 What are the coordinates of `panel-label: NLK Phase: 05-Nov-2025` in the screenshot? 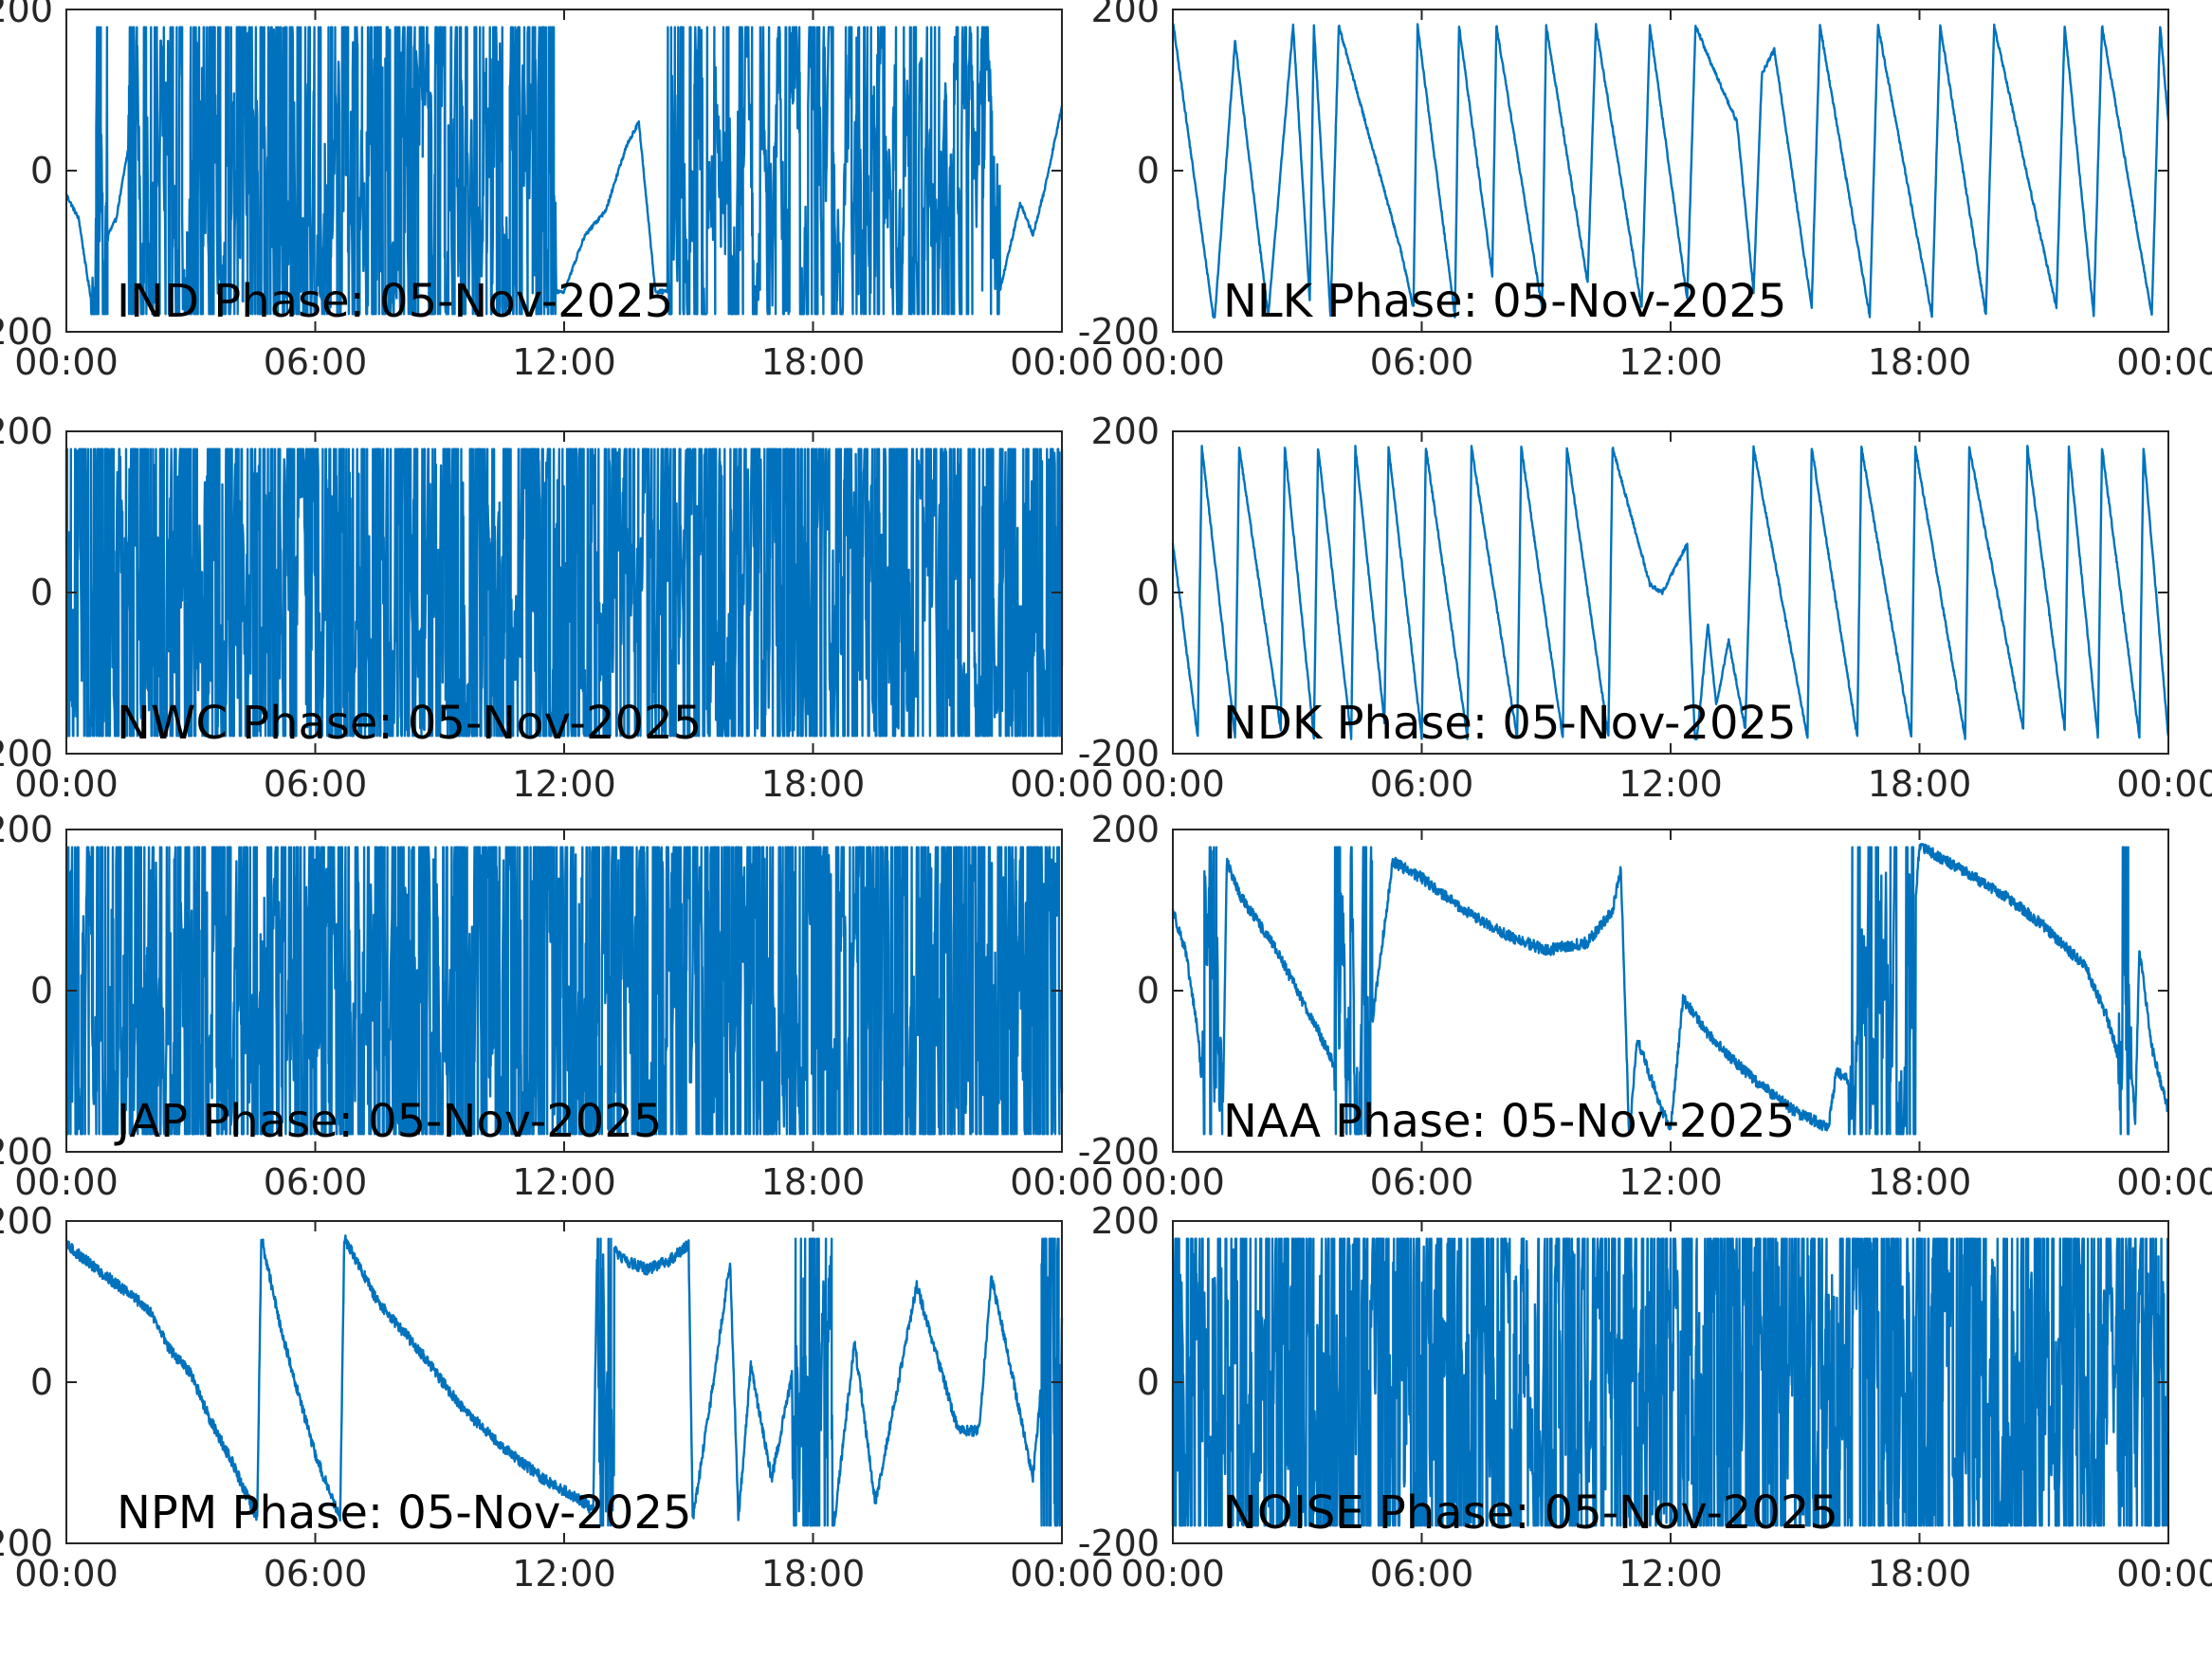 It's located at (1504, 301).